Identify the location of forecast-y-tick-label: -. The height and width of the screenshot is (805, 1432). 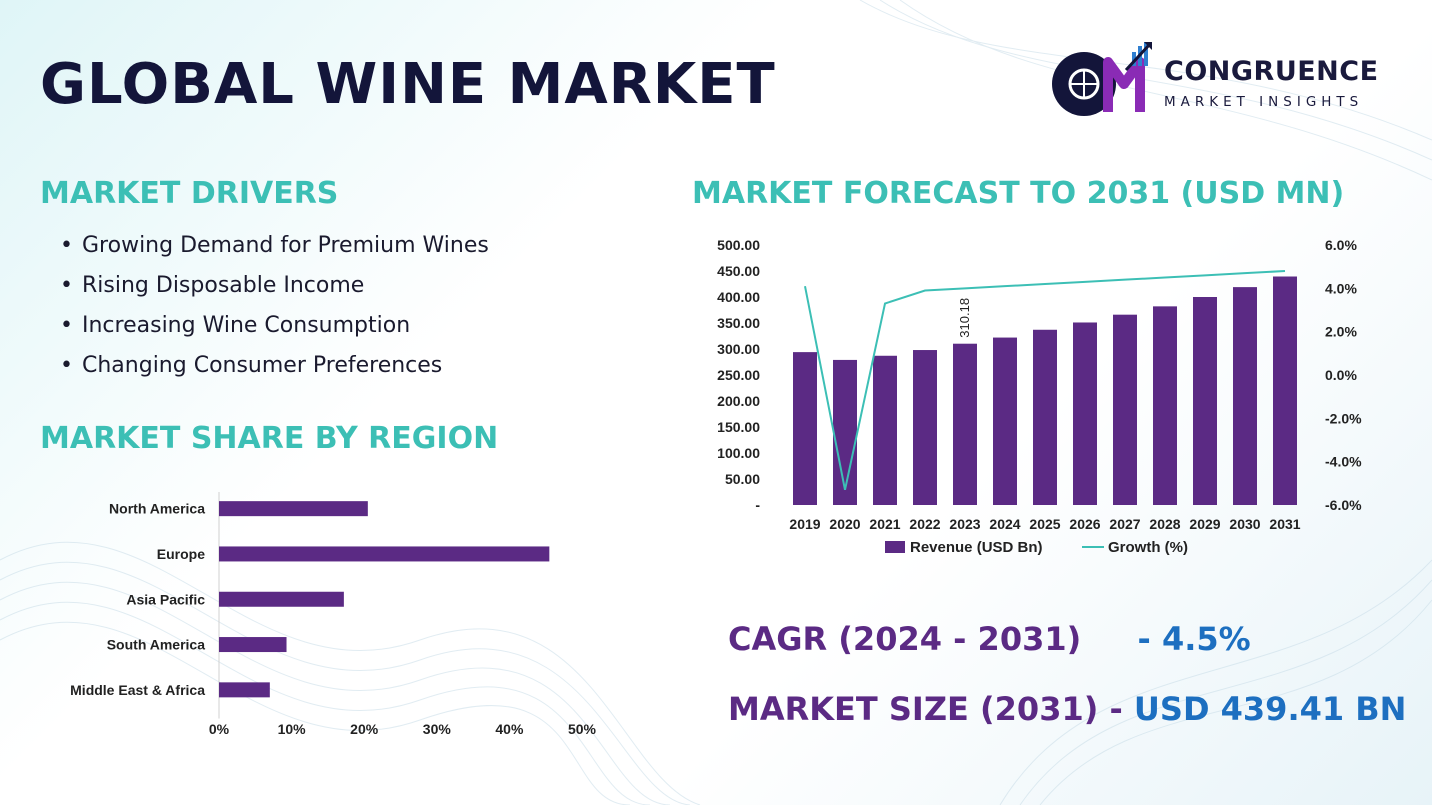
(757, 505).